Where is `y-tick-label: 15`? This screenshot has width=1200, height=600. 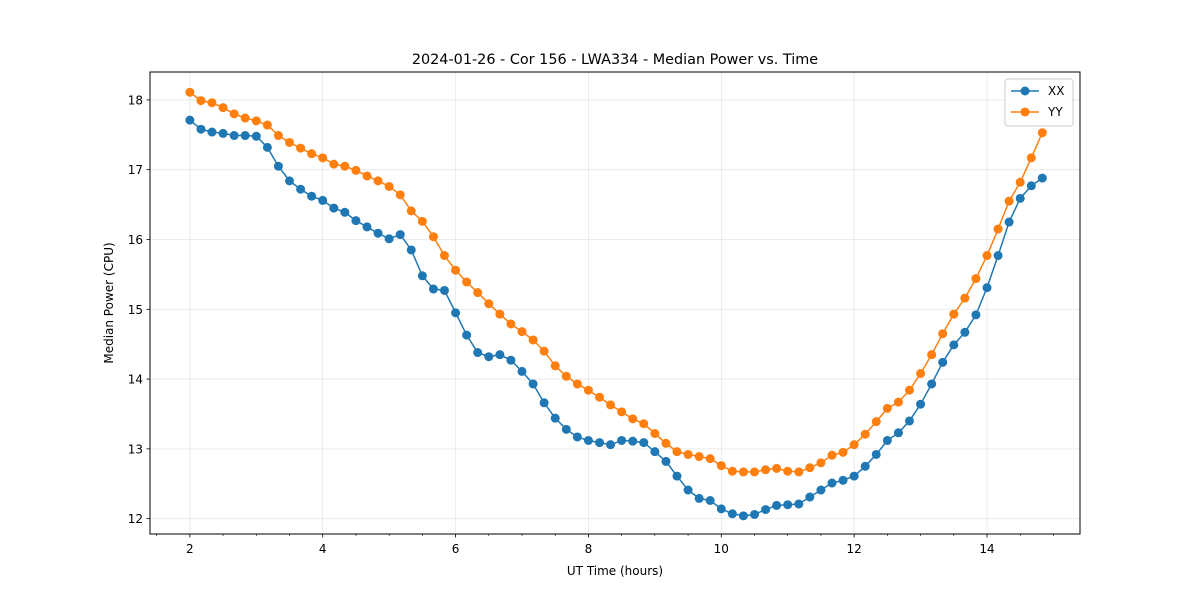 y-tick-label: 15 is located at coordinates (135, 310).